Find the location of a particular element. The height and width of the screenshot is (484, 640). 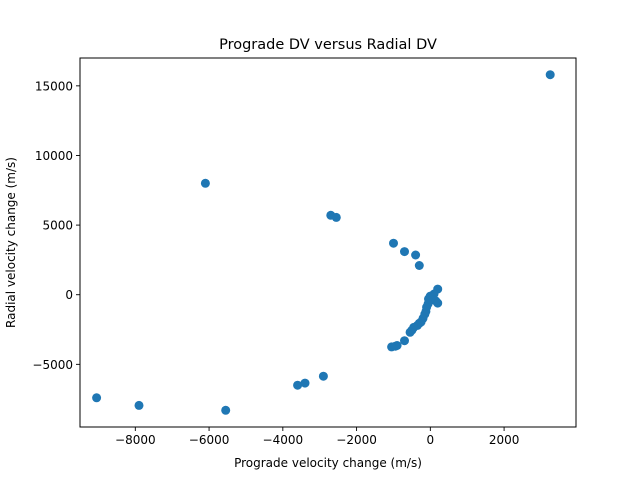

y-tick-label: 5000 is located at coordinates (57, 226).